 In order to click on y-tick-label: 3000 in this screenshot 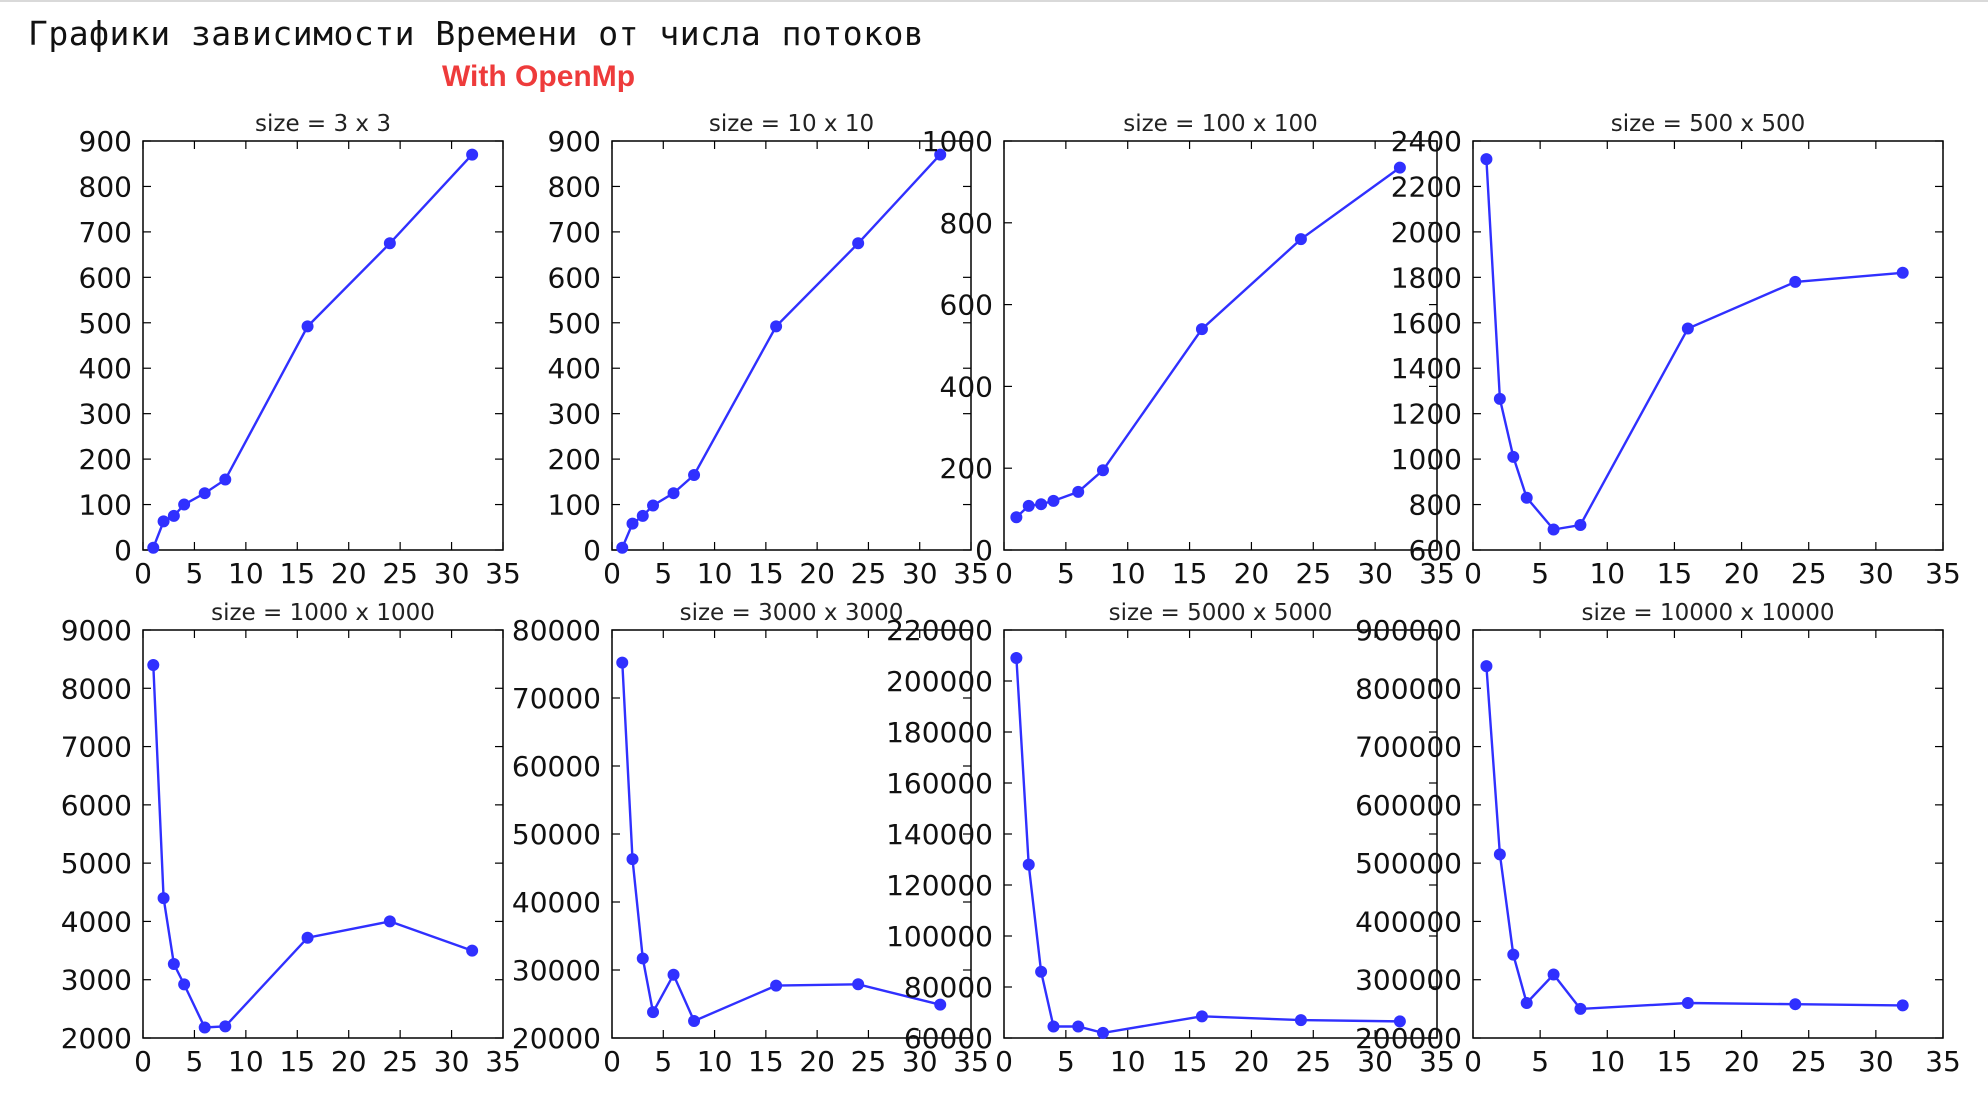, I will do `click(96, 980)`.